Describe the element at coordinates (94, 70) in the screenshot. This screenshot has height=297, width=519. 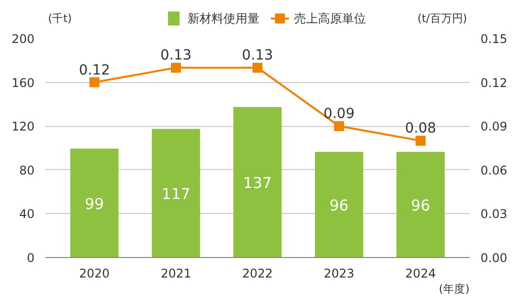
I see `data-label: 0.12` at that location.